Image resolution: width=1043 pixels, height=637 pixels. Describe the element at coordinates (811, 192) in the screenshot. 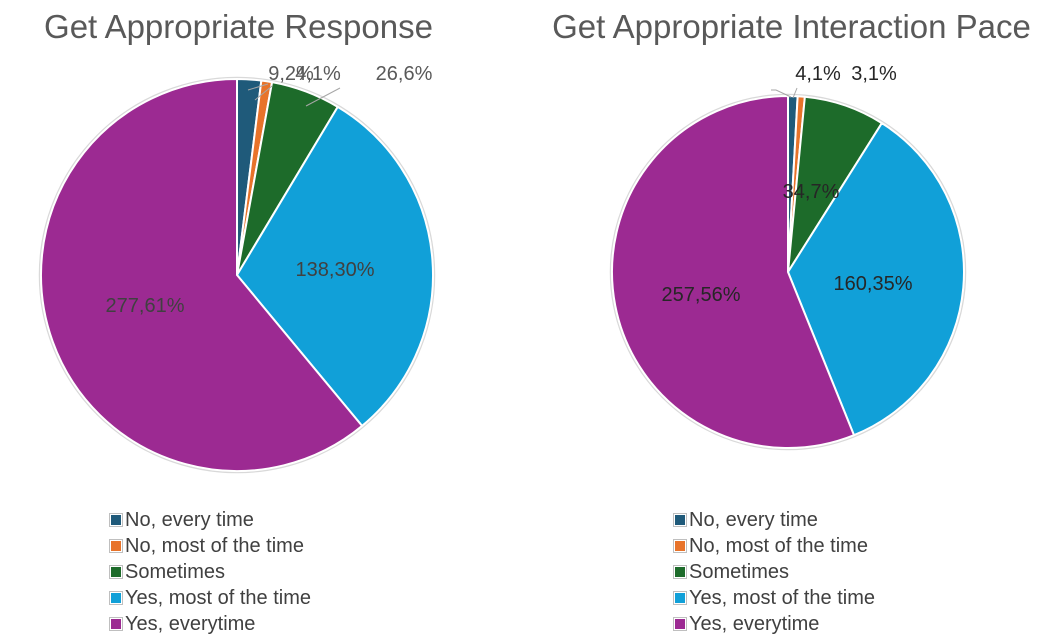

I see `data-label: 34,7%` at that location.